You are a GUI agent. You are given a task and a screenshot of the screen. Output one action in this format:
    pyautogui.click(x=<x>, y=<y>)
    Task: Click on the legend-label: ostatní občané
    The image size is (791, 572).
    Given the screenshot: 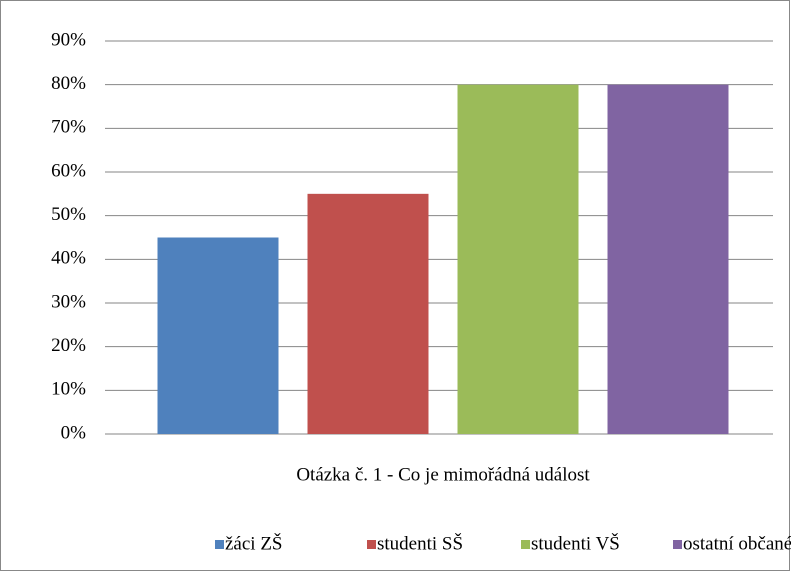 What is the action you would take?
    pyautogui.click(x=737, y=543)
    